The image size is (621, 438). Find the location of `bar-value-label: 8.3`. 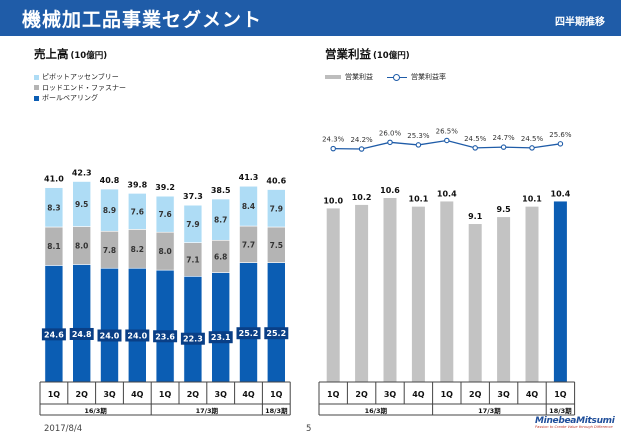

bar-value-label: 8.3 is located at coordinates (53, 207).